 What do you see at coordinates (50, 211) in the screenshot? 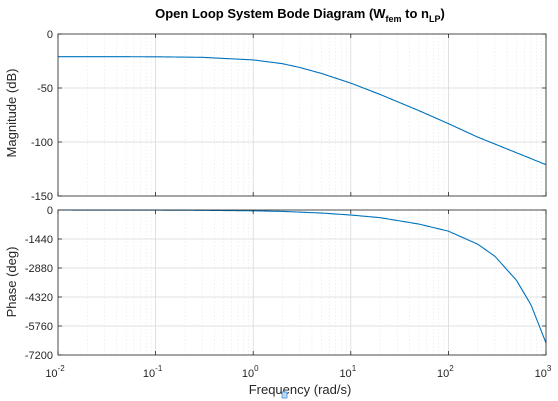
I see `phase-y-tick-label: 0` at bounding box center [50, 211].